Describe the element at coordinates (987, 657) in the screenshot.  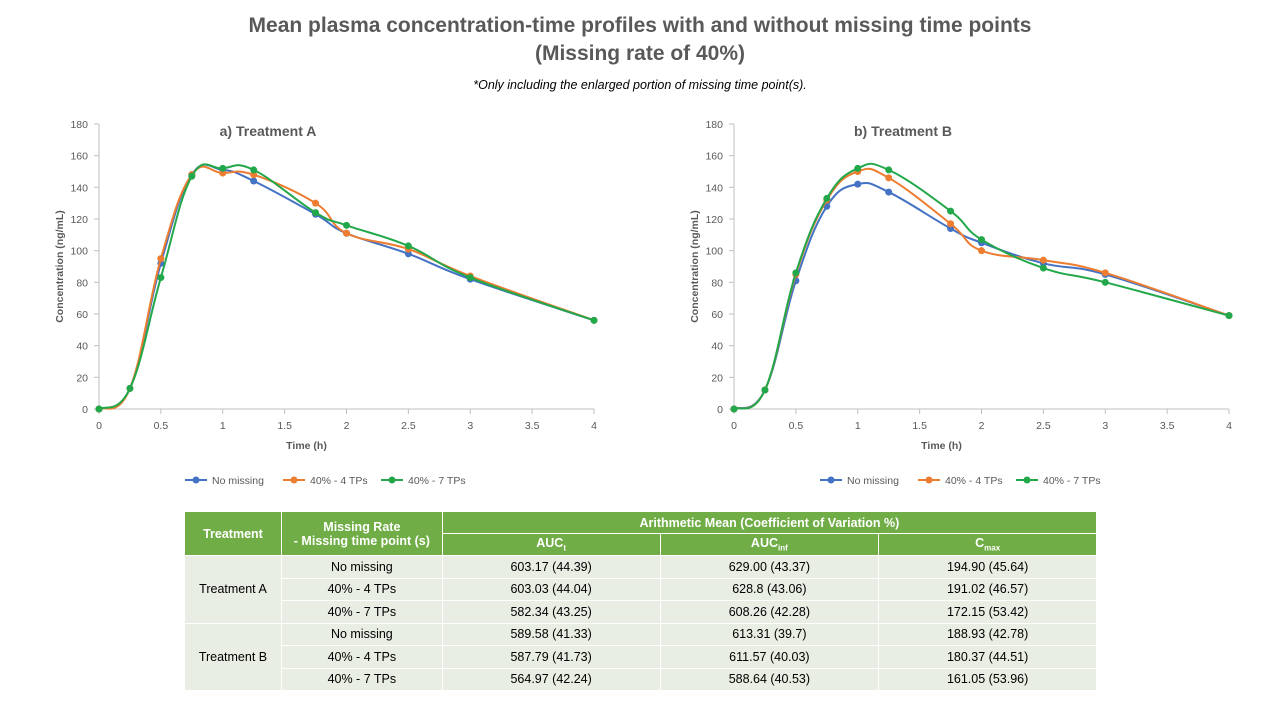
I see `cmax-cell: 180.37 (44.51)` at that location.